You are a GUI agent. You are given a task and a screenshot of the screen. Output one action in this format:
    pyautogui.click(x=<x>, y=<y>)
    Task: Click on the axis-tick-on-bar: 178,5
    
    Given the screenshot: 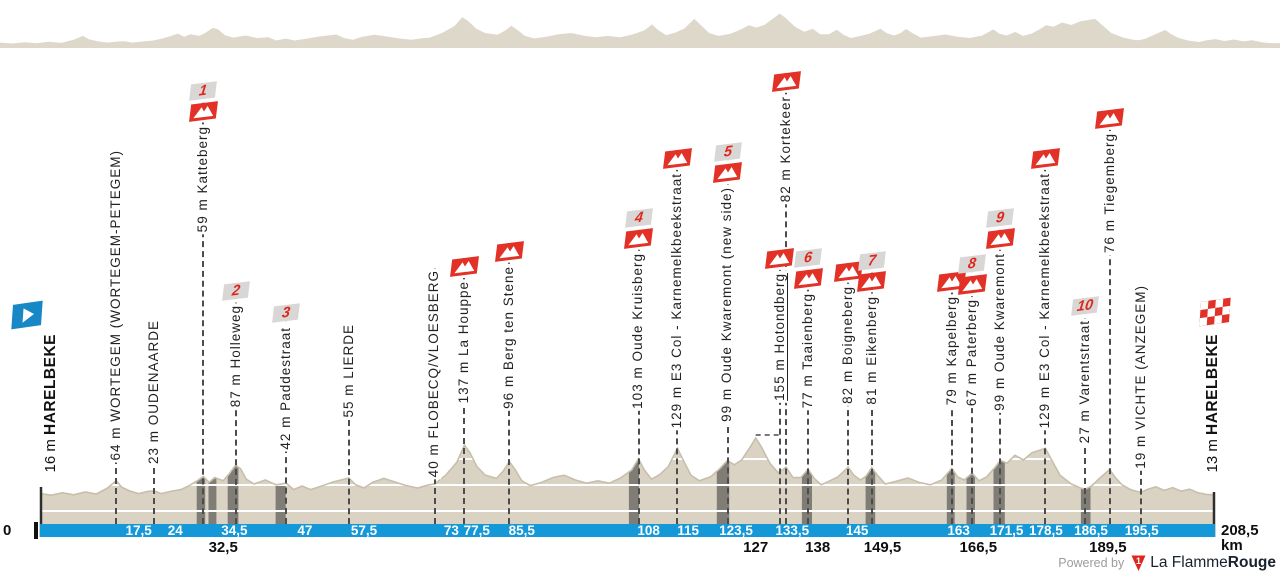 What is the action you would take?
    pyautogui.click(x=1045, y=530)
    